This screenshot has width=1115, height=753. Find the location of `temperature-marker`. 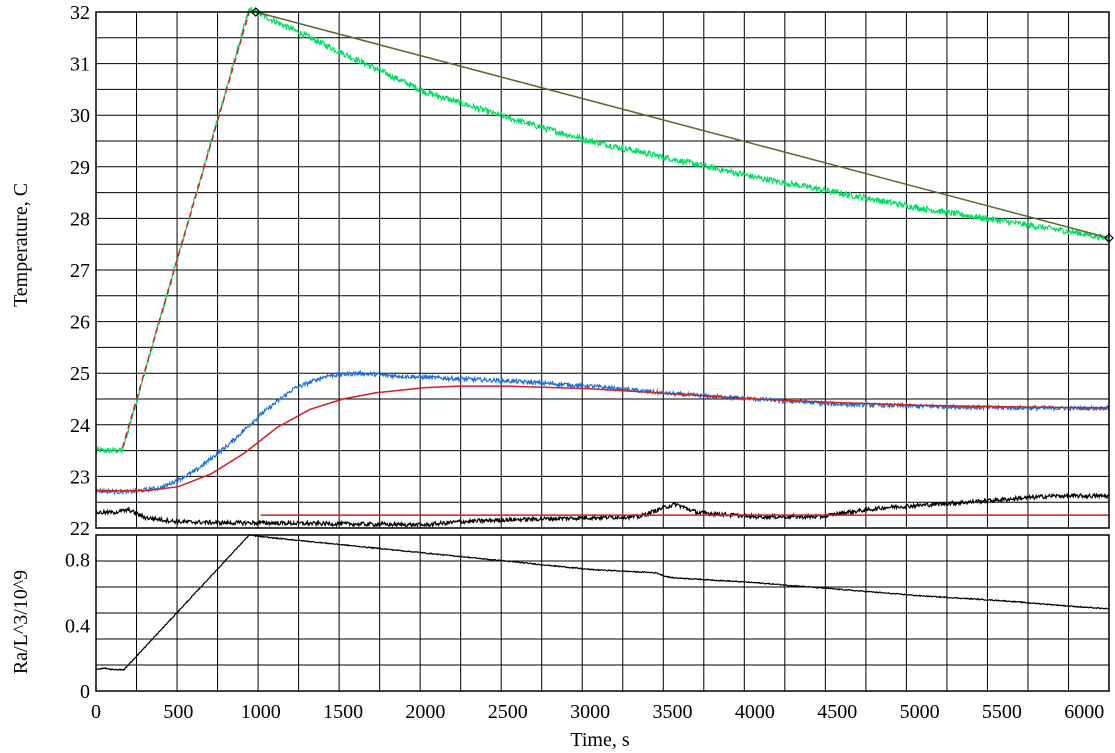

temperature-marker is located at coordinates (255, 12).